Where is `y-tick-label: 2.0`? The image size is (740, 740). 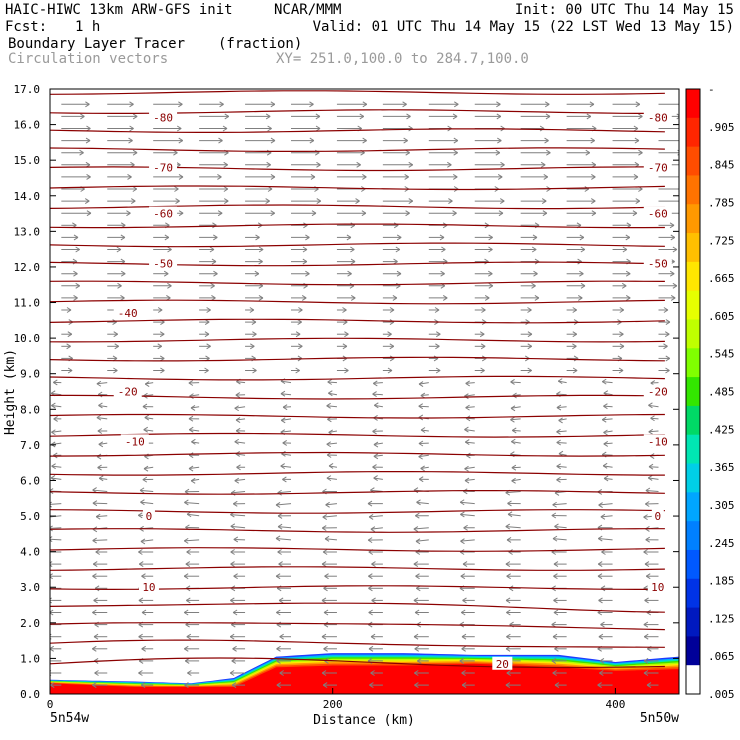
y-tick-label: 2.0 is located at coordinates (30, 623).